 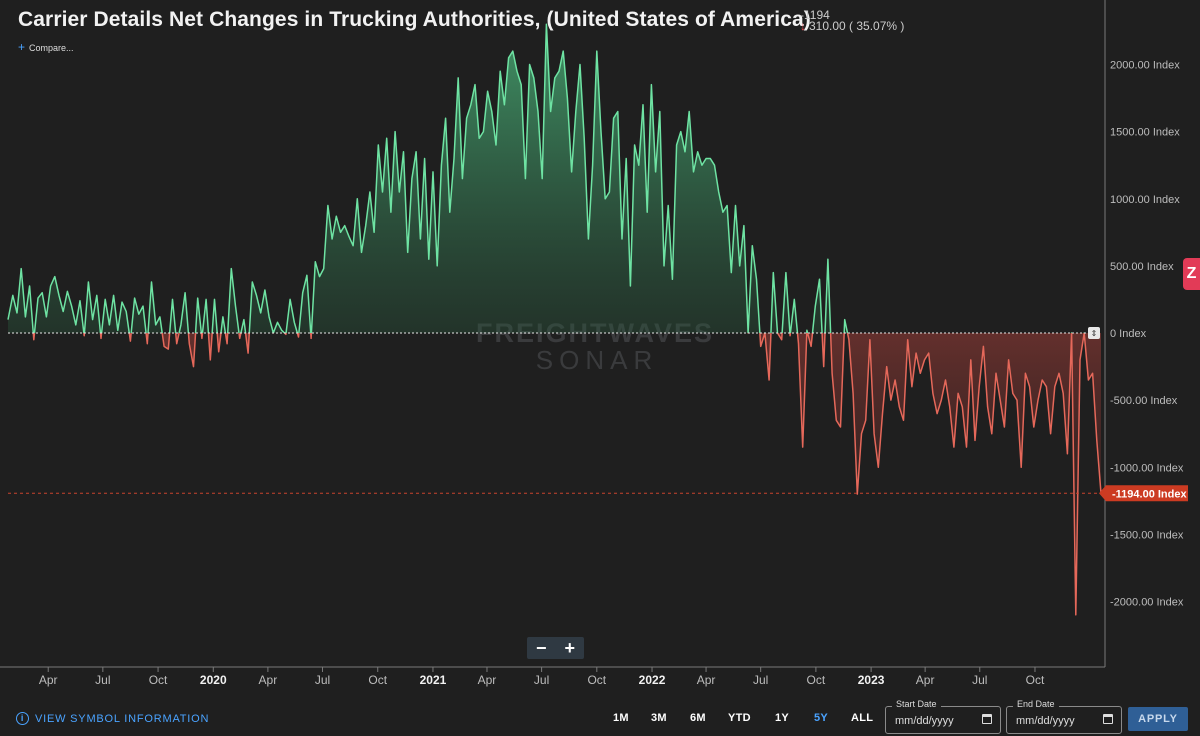 What do you see at coordinates (597, 360) in the screenshot?
I see `watermark-line-2: SONAR` at bounding box center [597, 360].